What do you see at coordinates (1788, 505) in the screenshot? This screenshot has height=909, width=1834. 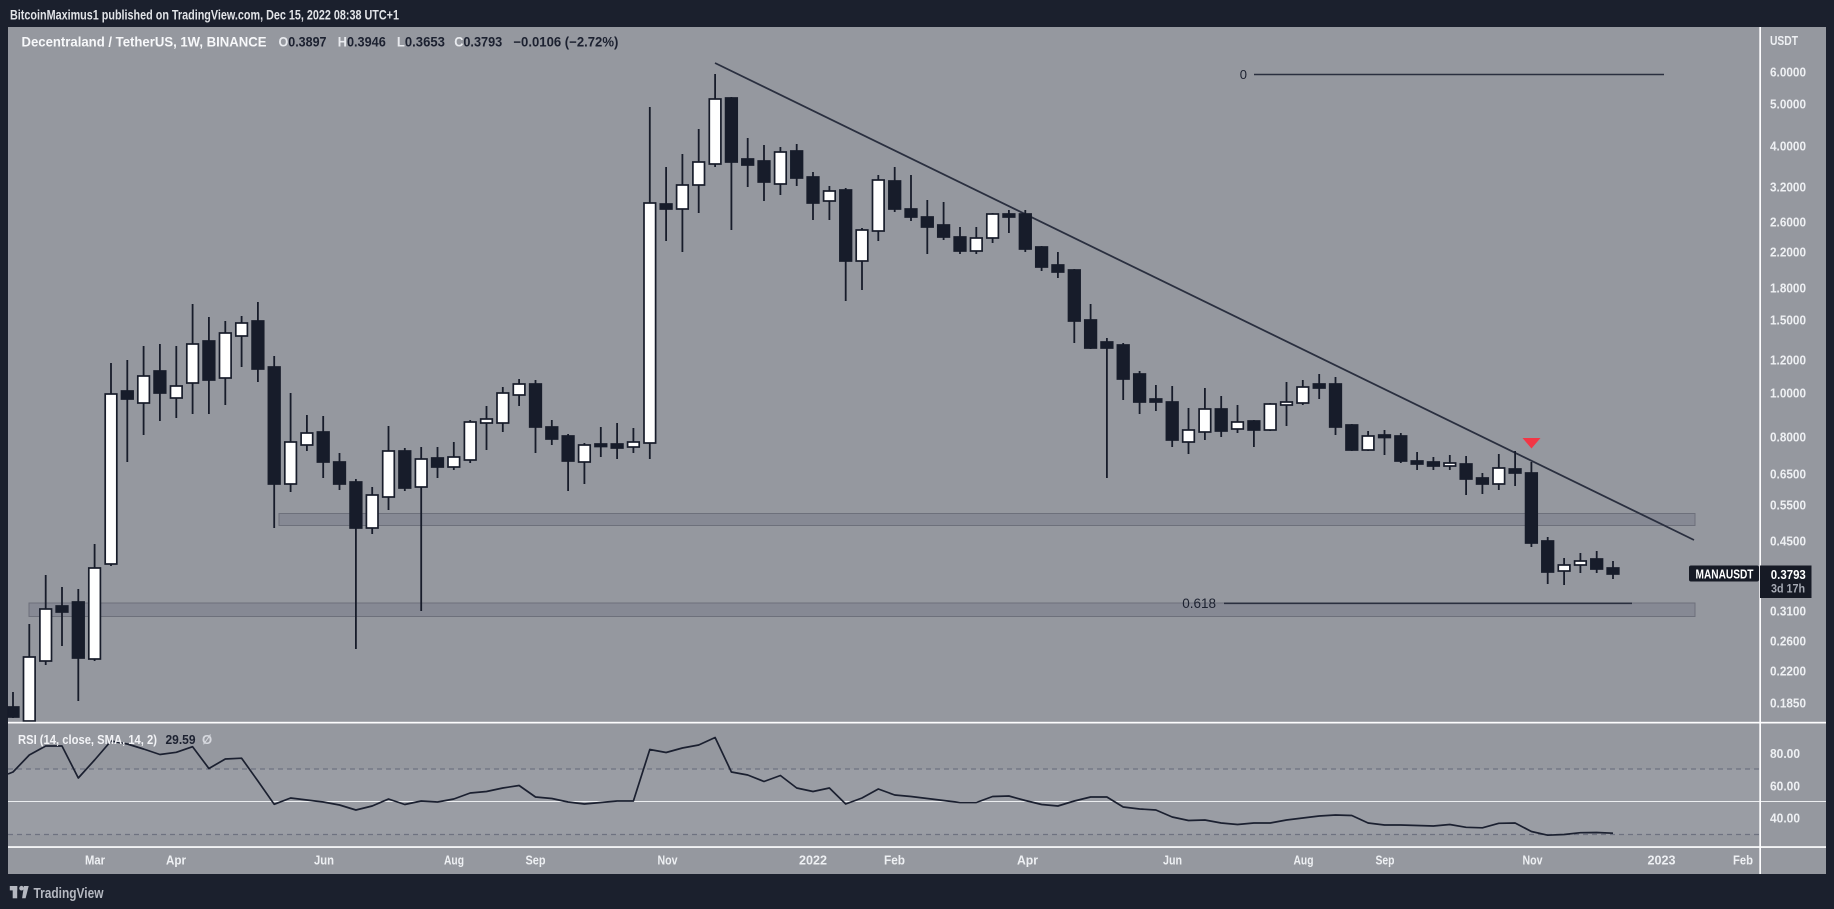 I see `svg-text: 0.5500` at bounding box center [1788, 505].